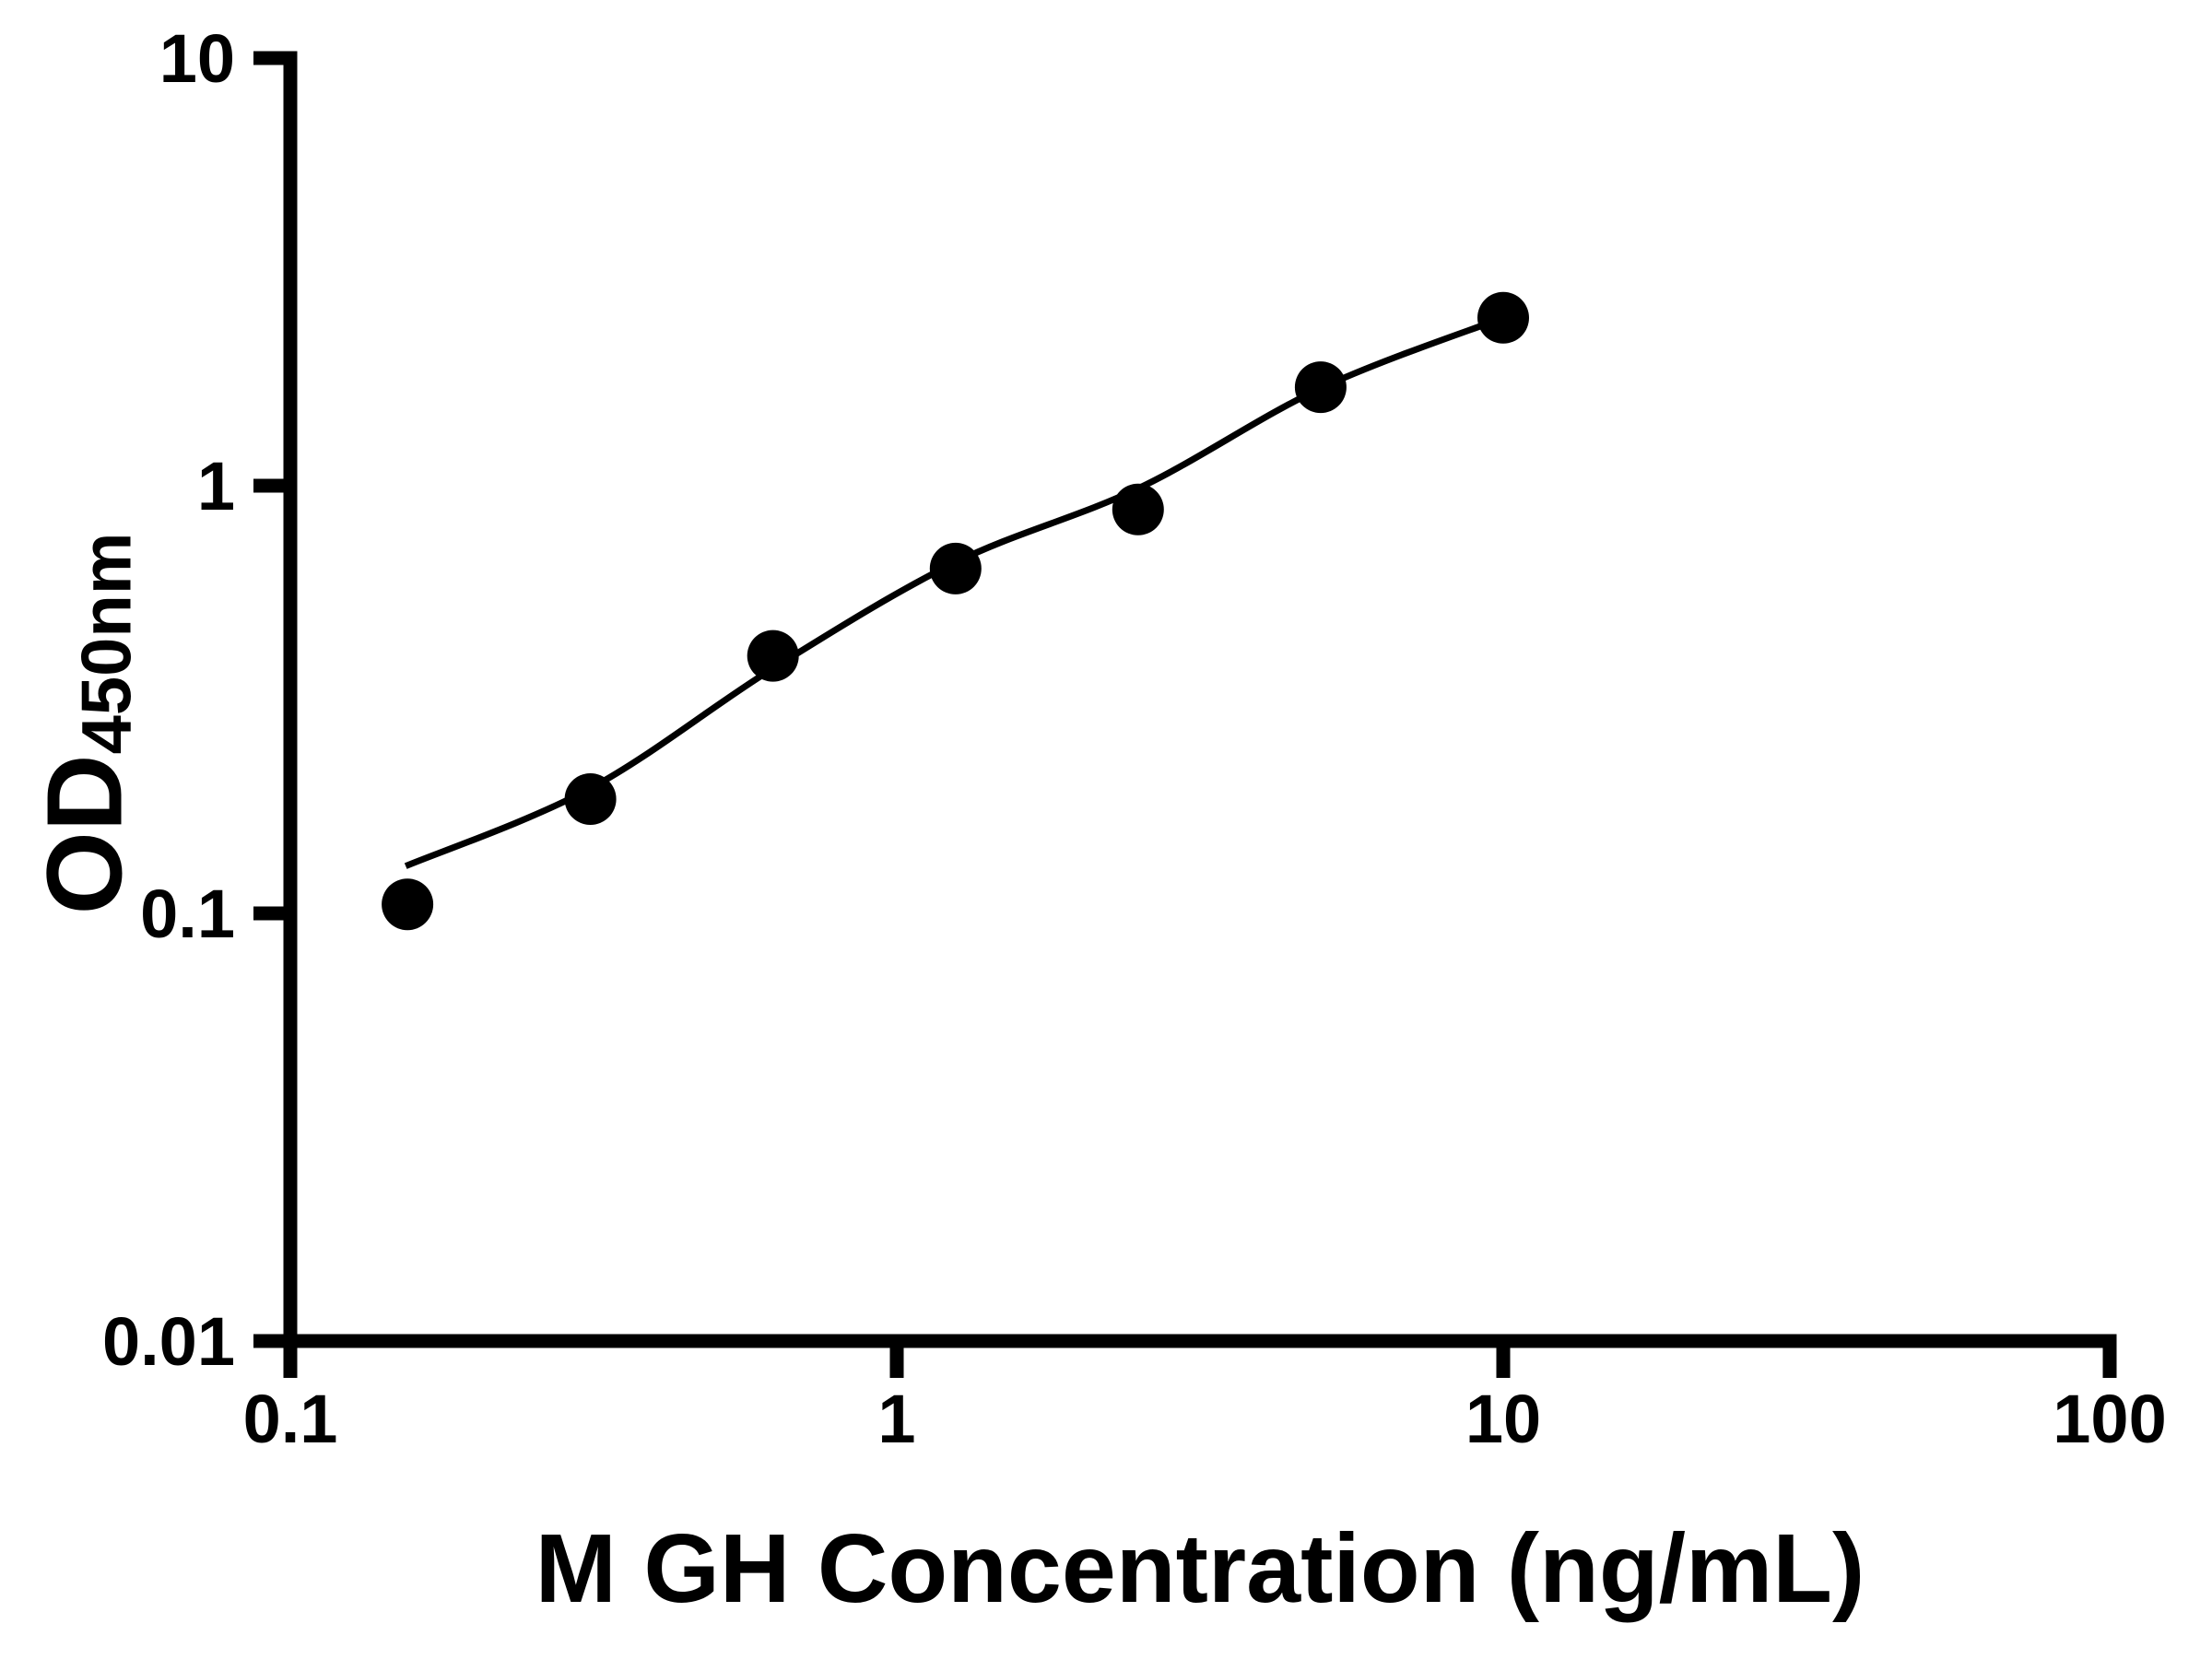 The height and width of the screenshot is (1659, 2212). What do you see at coordinates (187, 914) in the screenshot?
I see `y-tick-label-0.1: 0.1` at bounding box center [187, 914].